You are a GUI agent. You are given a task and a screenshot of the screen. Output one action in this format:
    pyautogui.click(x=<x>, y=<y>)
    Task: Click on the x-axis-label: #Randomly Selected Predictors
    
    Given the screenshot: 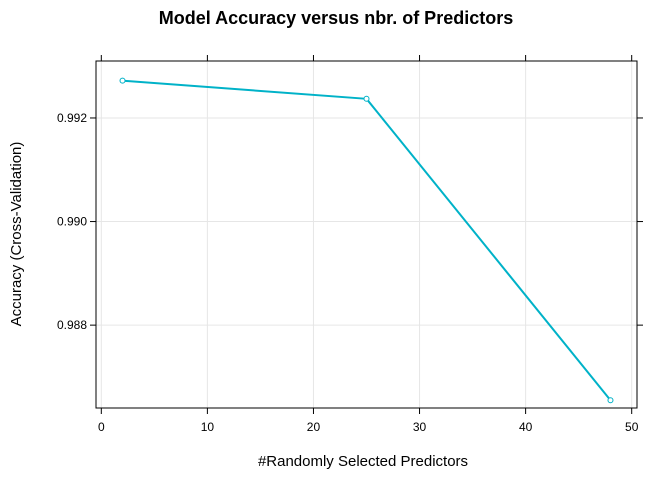 What is the action you would take?
    pyautogui.click(x=363, y=461)
    